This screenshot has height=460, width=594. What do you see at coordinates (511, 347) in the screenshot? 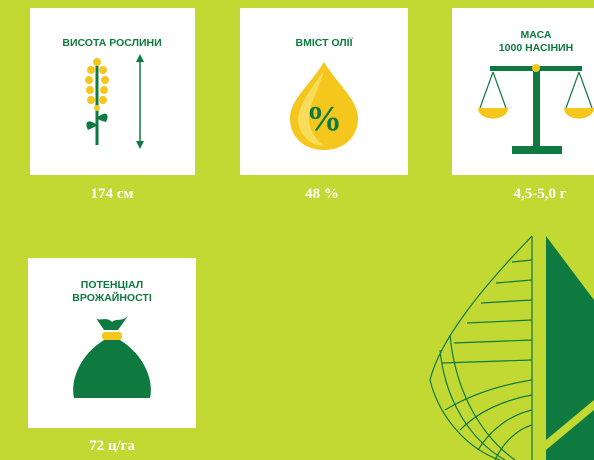
I see `leaf-decoration` at bounding box center [511, 347].